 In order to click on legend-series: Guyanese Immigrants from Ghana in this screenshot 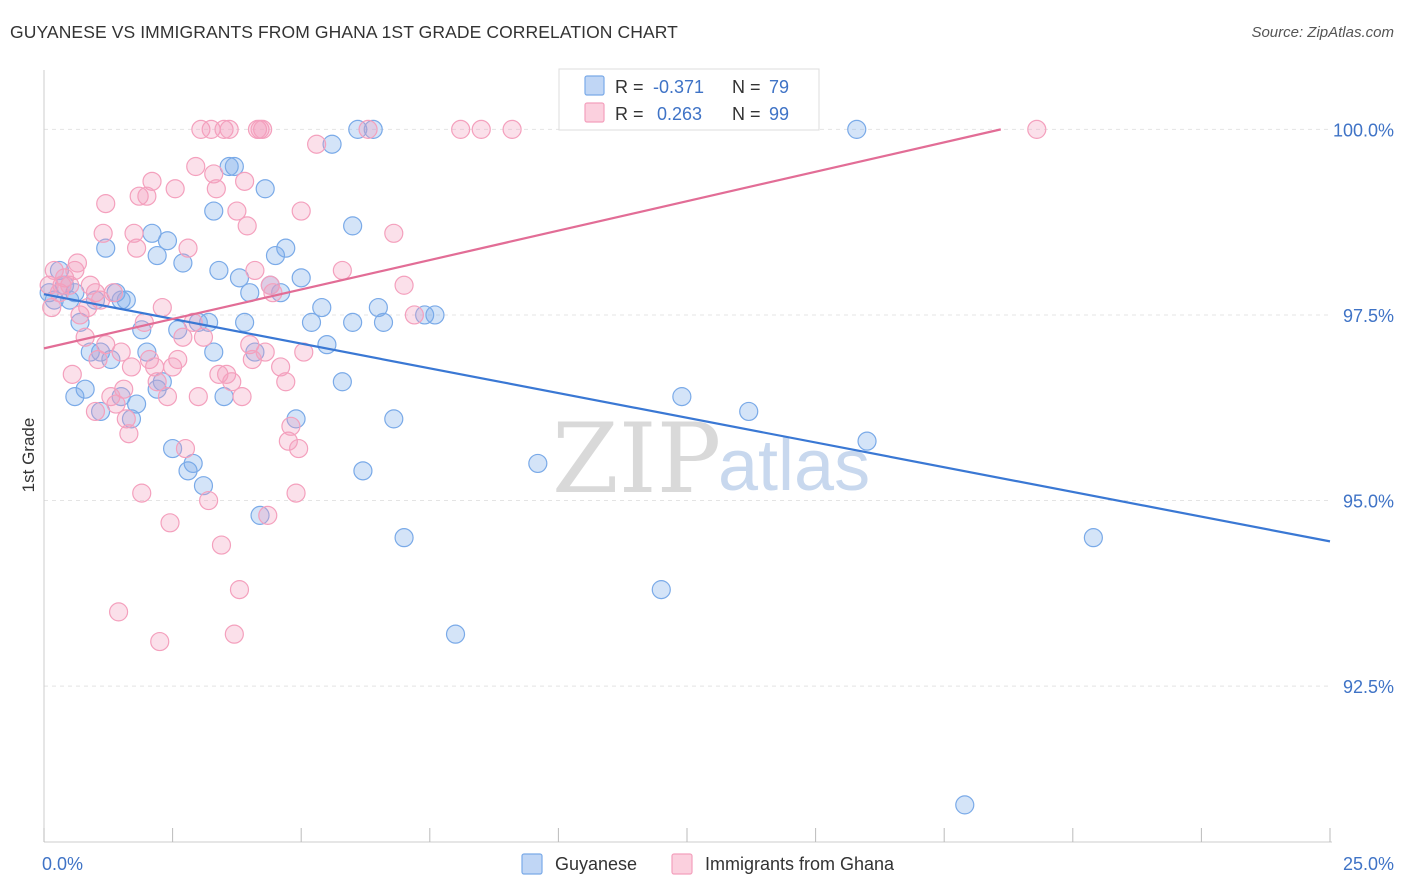, I will do `click(708, 864)`.